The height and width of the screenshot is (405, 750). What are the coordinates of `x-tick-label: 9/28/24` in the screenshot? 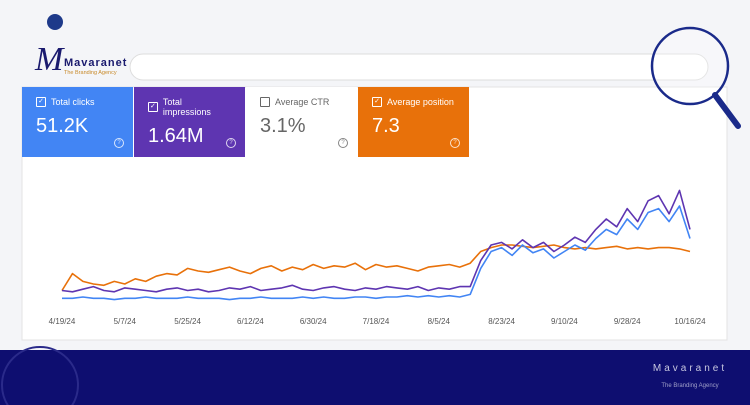 It's located at (627, 321).